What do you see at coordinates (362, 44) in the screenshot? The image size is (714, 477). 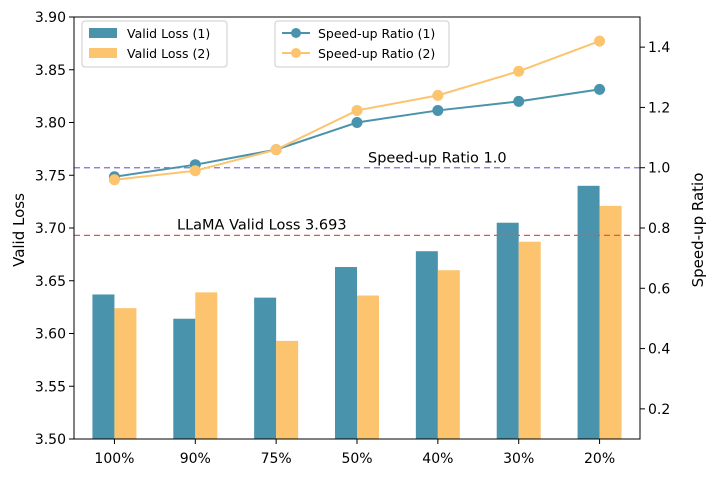 I see `legend-lines: Speed-up Ratio (1) Speed-up Ratio (2)` at bounding box center [362, 44].